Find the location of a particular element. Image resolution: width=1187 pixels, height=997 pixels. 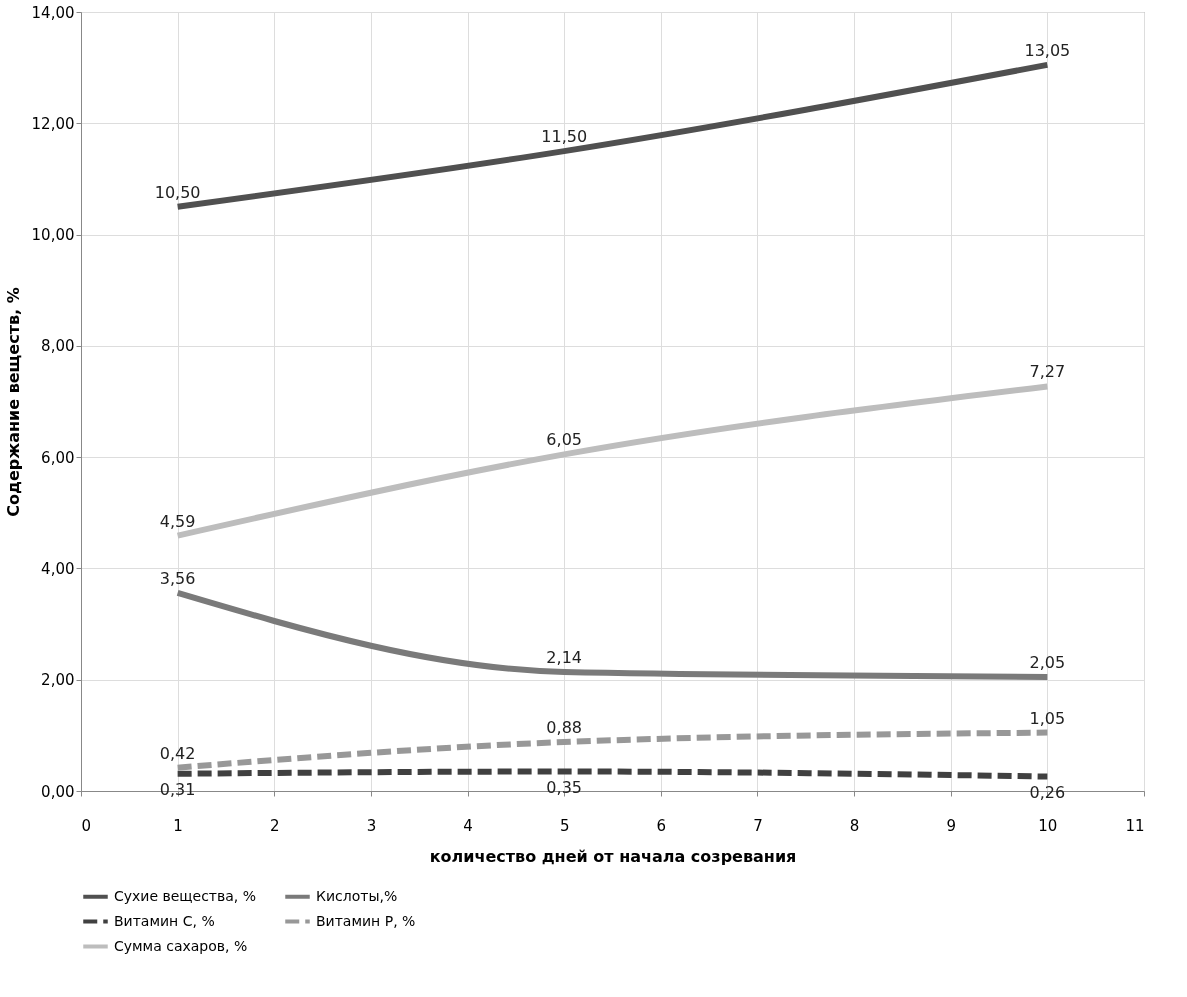

data-label: 0,35 is located at coordinates (564, 787).